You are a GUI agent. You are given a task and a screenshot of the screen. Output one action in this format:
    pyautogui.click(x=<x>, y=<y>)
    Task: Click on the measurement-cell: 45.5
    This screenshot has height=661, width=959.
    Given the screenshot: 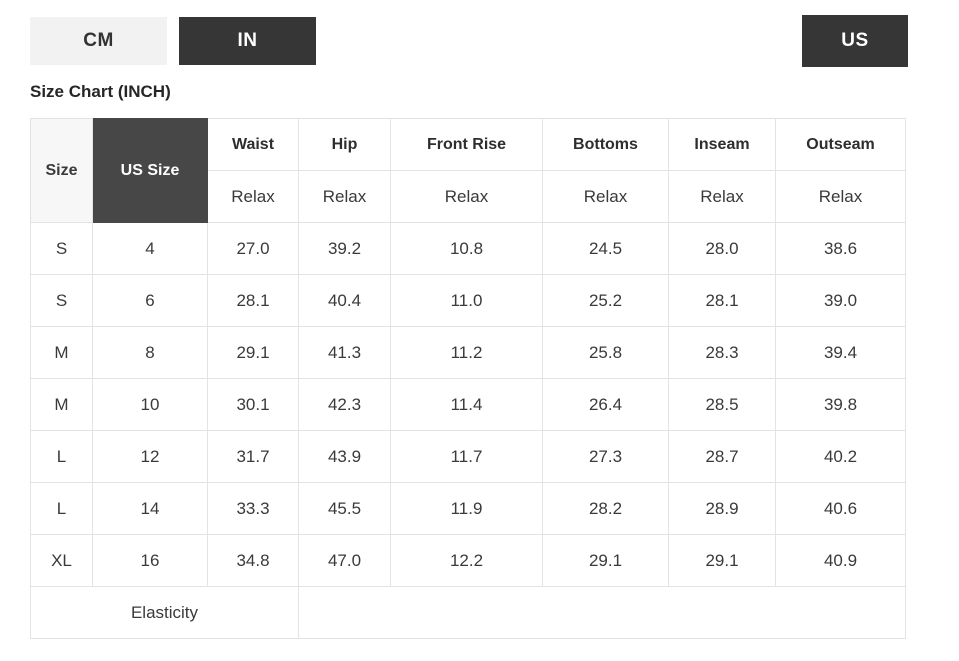 What is the action you would take?
    pyautogui.click(x=344, y=508)
    